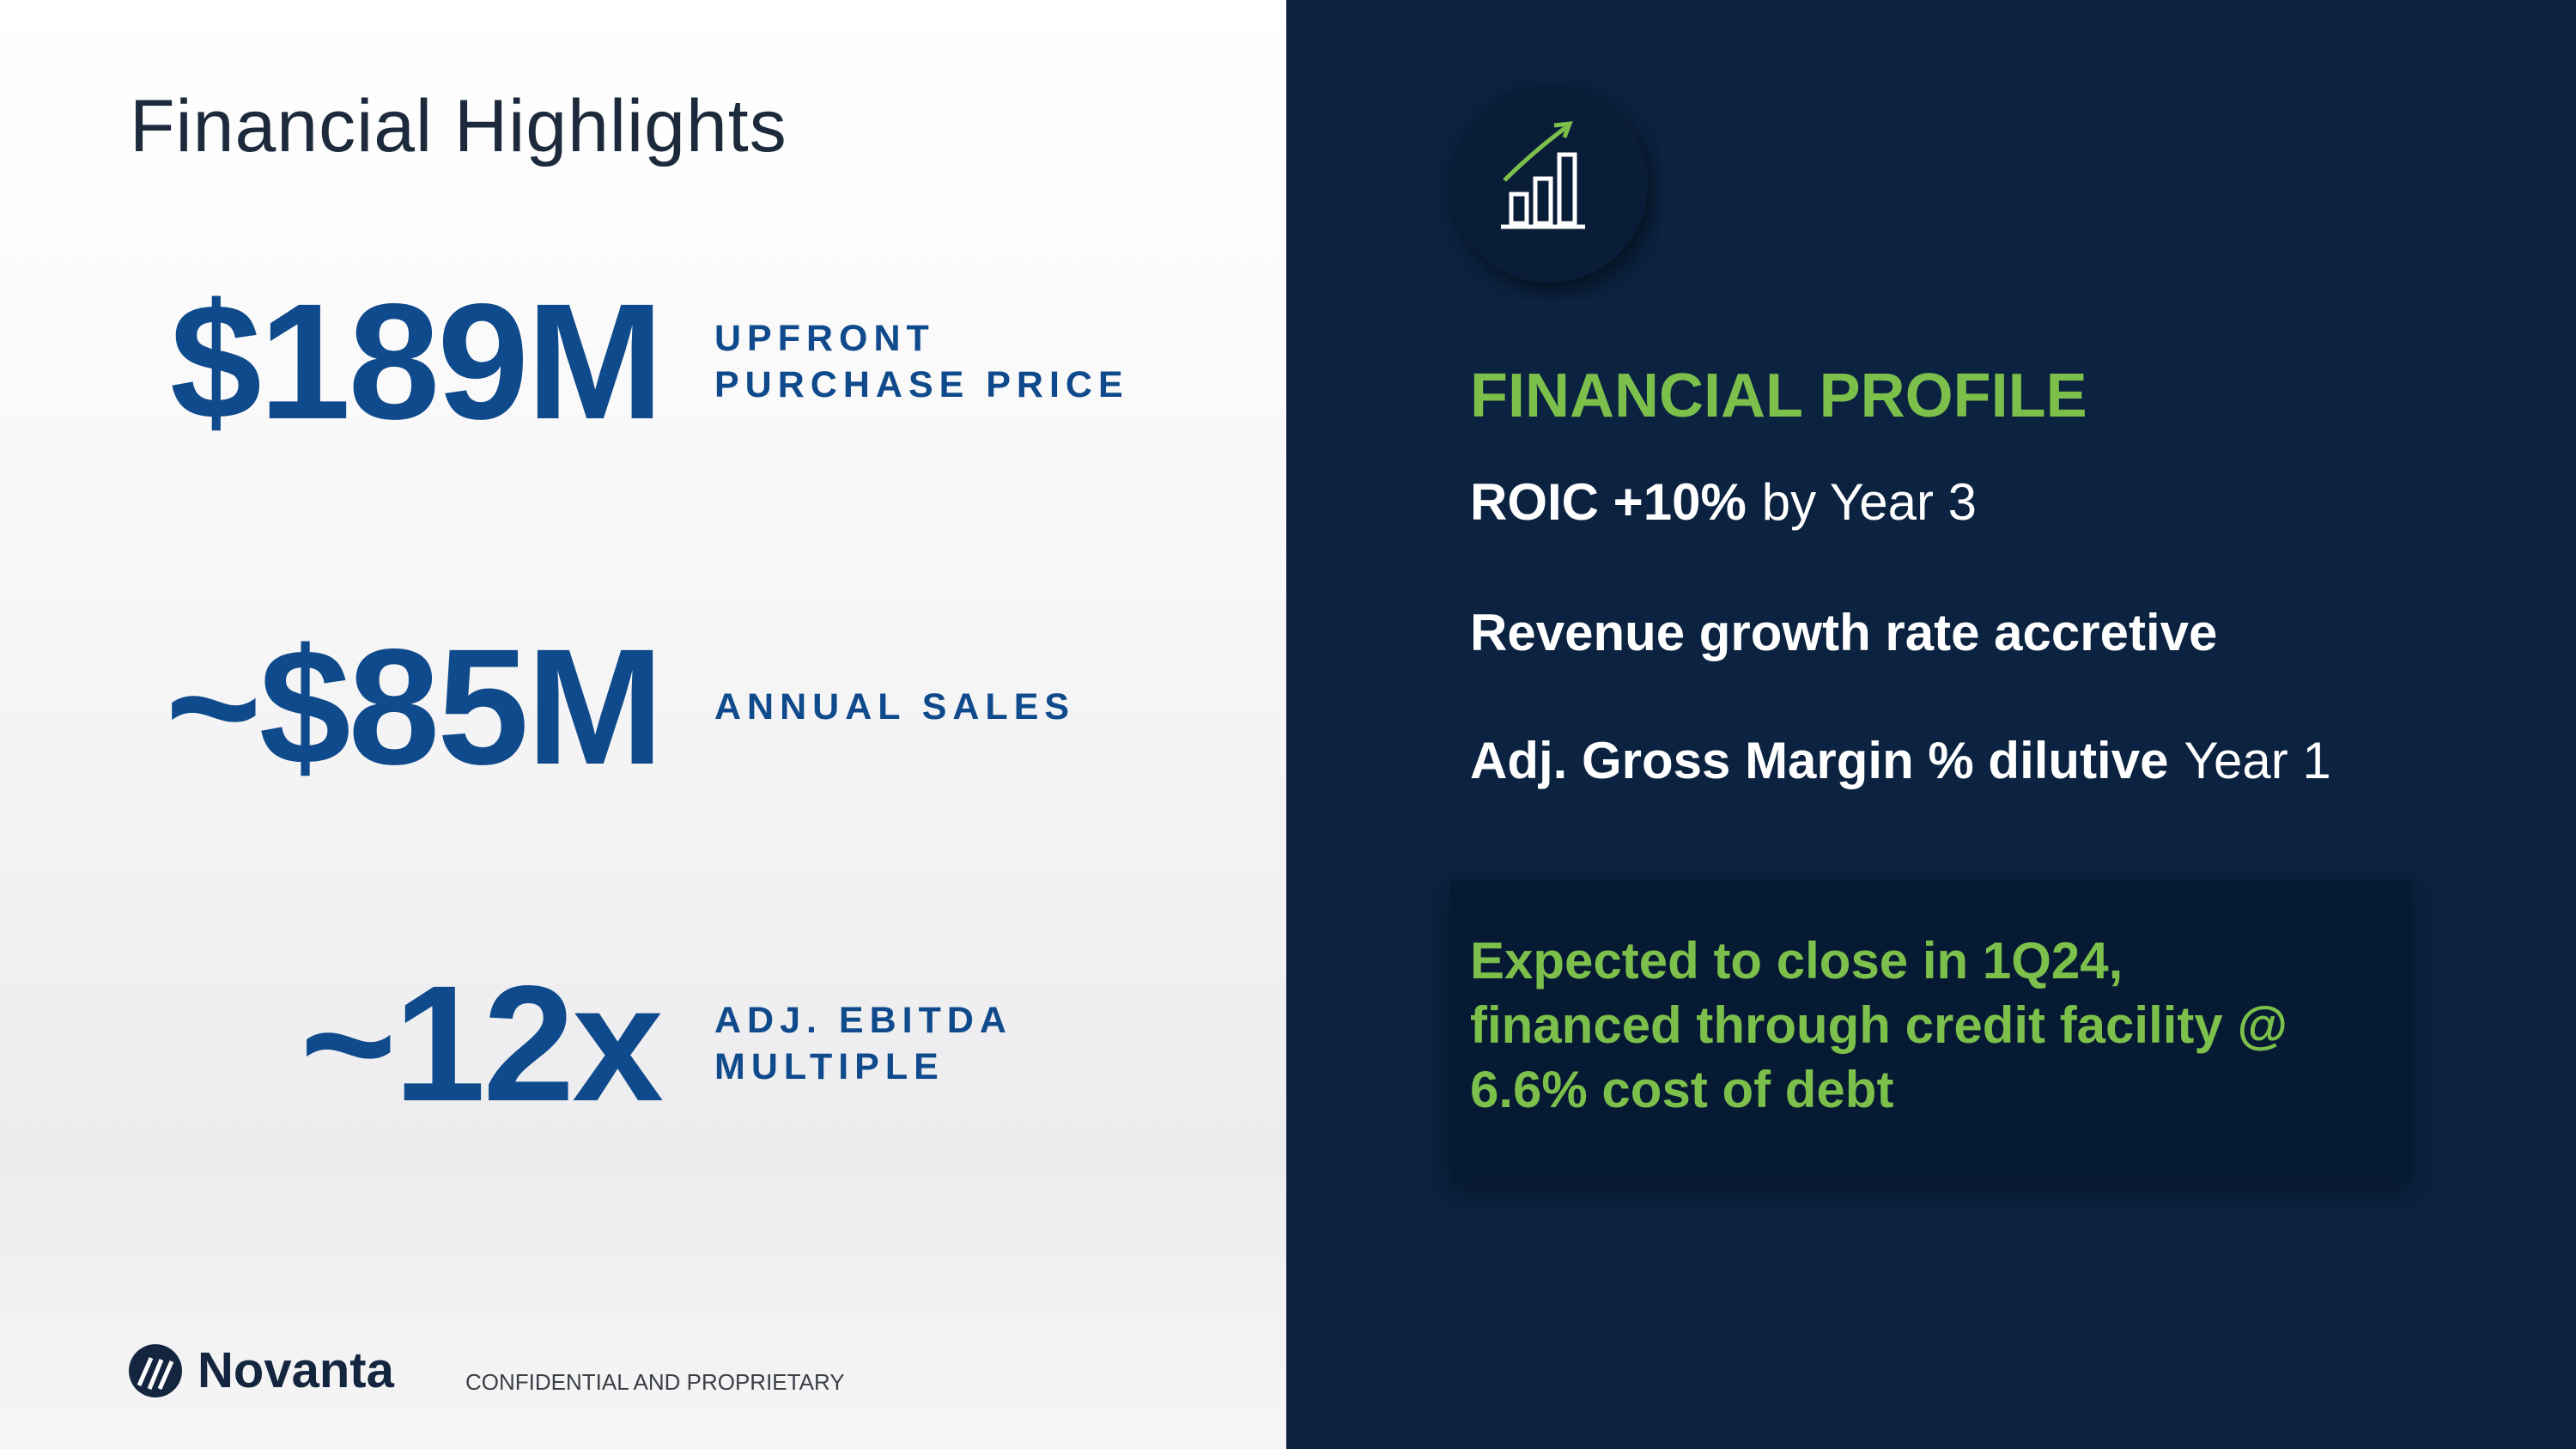 Image resolution: width=2576 pixels, height=1449 pixels. I want to click on item-bold: Adj. Gross Margin % dilutive, so click(1820, 760).